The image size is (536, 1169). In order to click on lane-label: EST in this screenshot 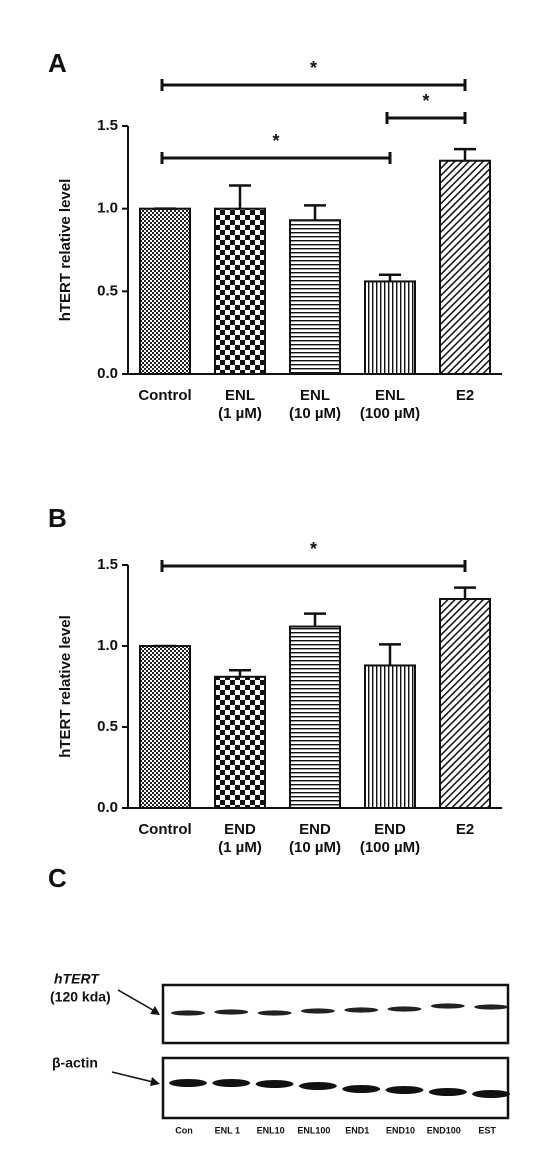, I will do `click(487, 1130)`.